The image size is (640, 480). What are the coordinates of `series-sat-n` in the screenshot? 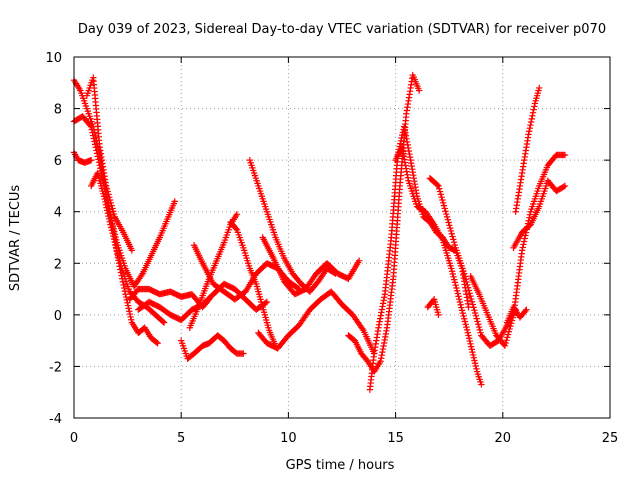 It's located at (311, 266).